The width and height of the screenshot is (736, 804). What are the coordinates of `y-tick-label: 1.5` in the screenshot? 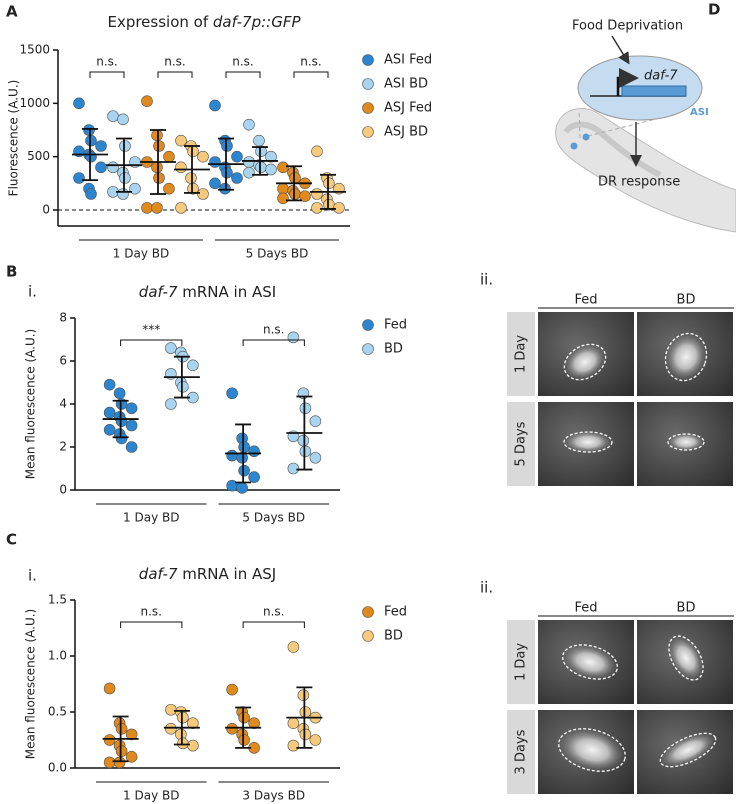 It's located at (57, 600).